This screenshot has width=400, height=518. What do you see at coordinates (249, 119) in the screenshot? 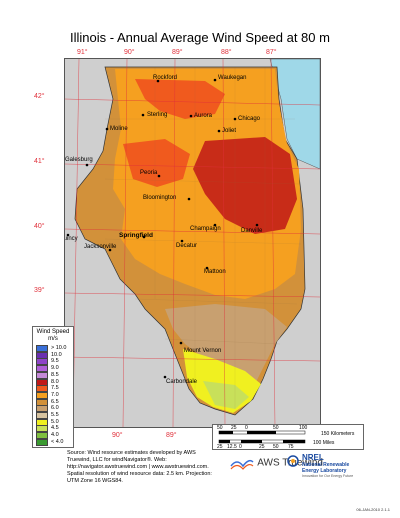
I see `city-label-chicago: Chicago` at bounding box center [249, 119].